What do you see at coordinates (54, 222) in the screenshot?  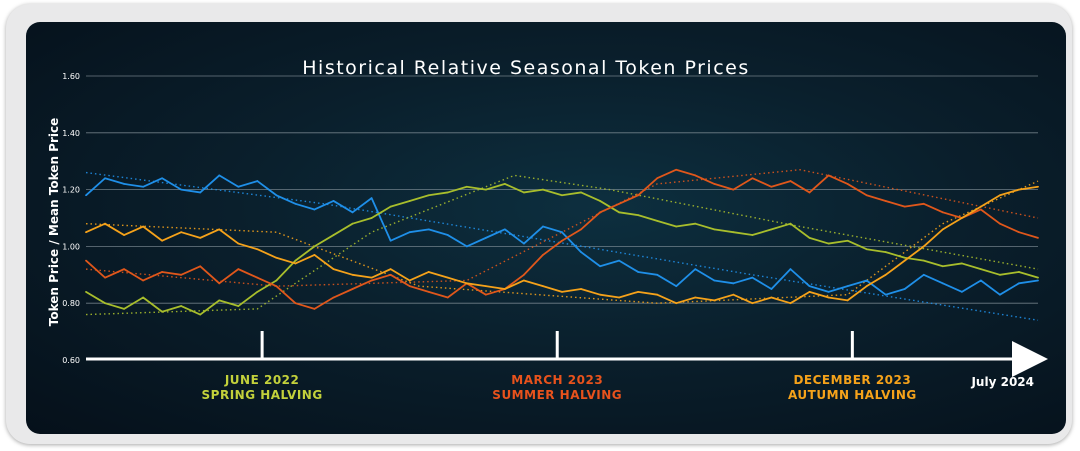 I see `y-axis-label: Token Price / Mean Token Price` at bounding box center [54, 222].